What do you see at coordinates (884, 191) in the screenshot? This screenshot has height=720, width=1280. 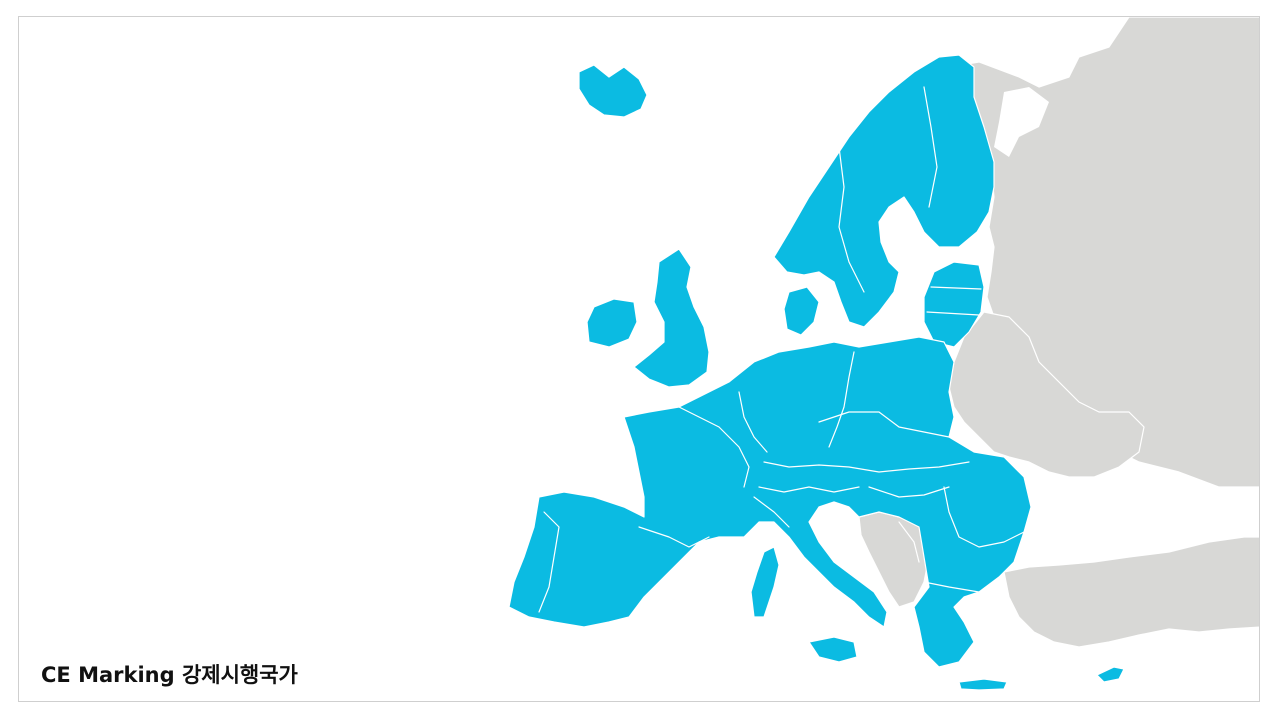 I see `norway-sweden-finland` at bounding box center [884, 191].